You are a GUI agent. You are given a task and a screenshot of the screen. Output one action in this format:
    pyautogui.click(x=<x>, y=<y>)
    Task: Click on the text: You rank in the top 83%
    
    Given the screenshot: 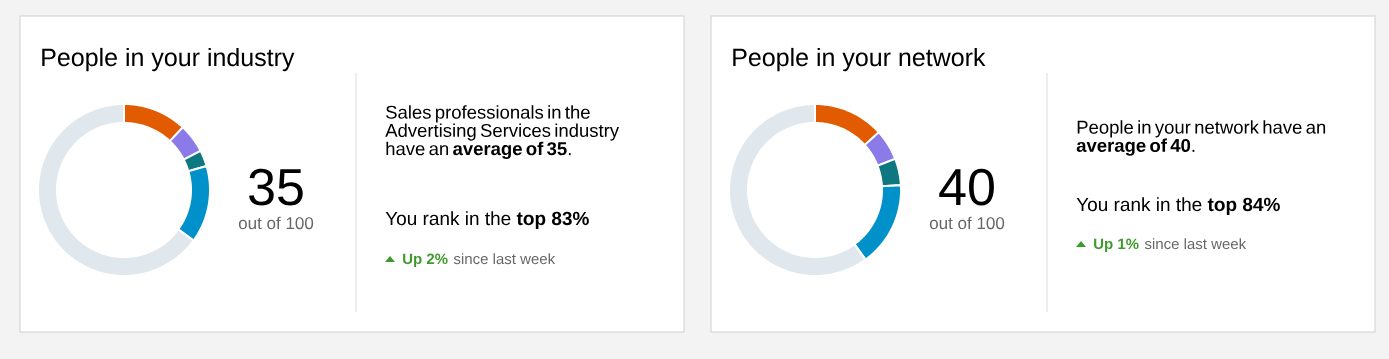 What is the action you would take?
    pyautogui.click(x=487, y=220)
    